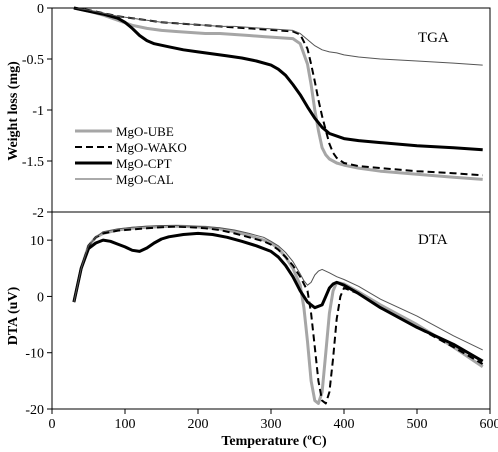 The width and height of the screenshot is (498, 452). I want to click on legend-label-mgo-wako: MgO-WAKO, so click(151, 147).